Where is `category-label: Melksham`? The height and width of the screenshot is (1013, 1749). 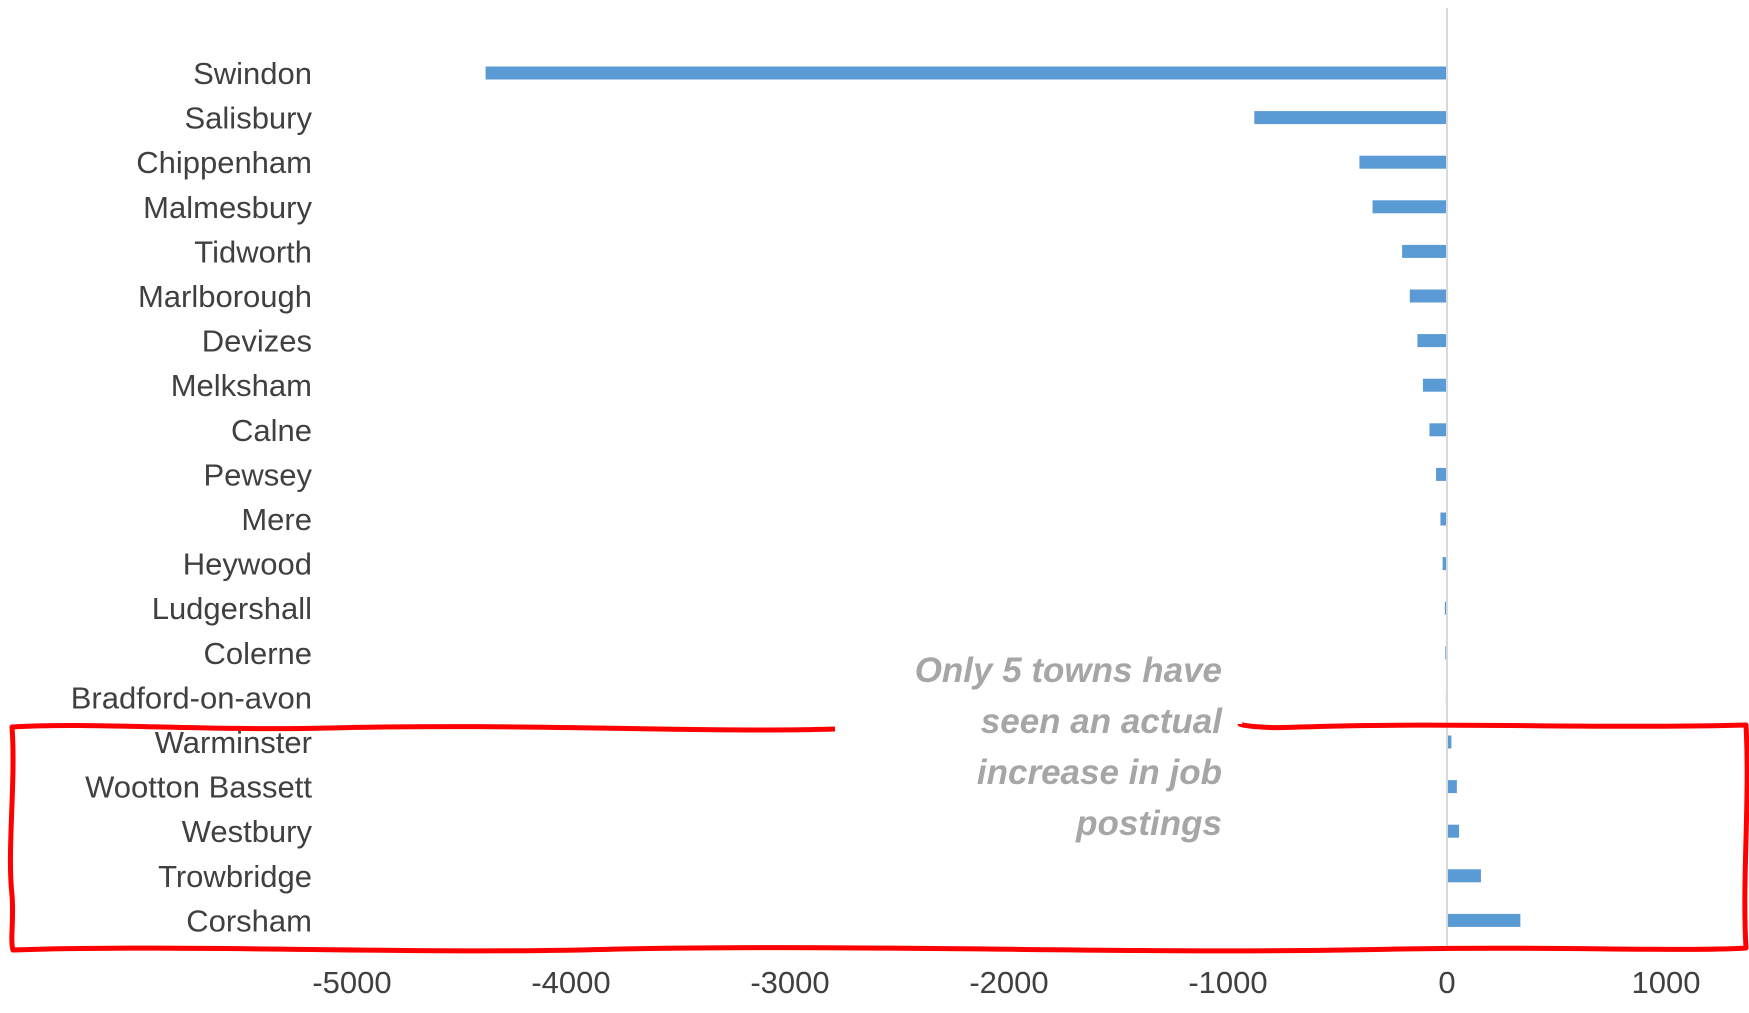
category-label: Melksham is located at coordinates (241, 385).